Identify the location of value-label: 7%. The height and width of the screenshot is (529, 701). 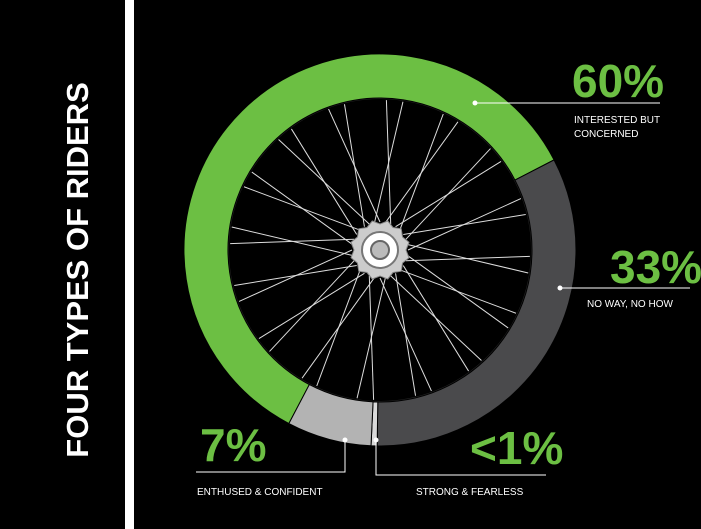
(233, 445).